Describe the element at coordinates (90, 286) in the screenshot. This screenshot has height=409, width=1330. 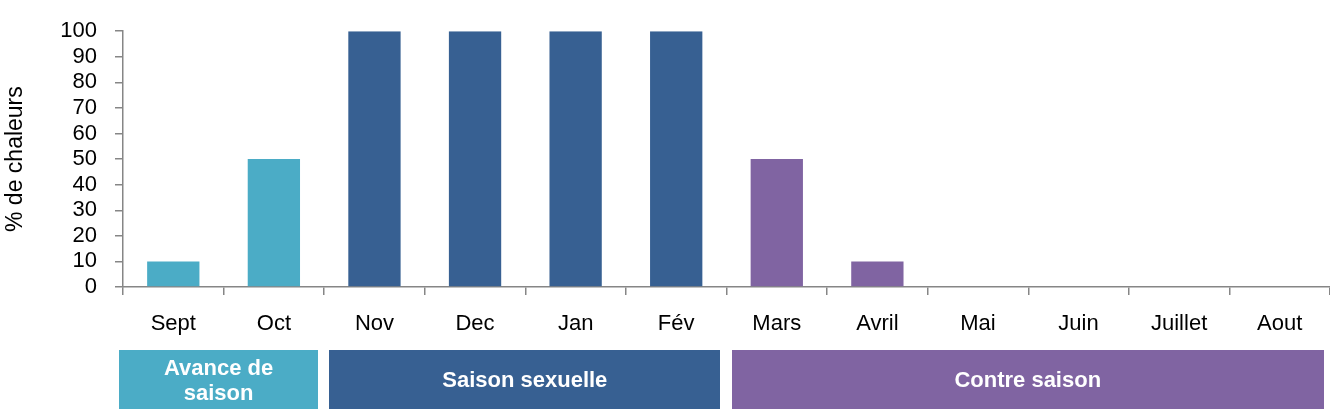
I see `y-tick-label: 0` at that location.